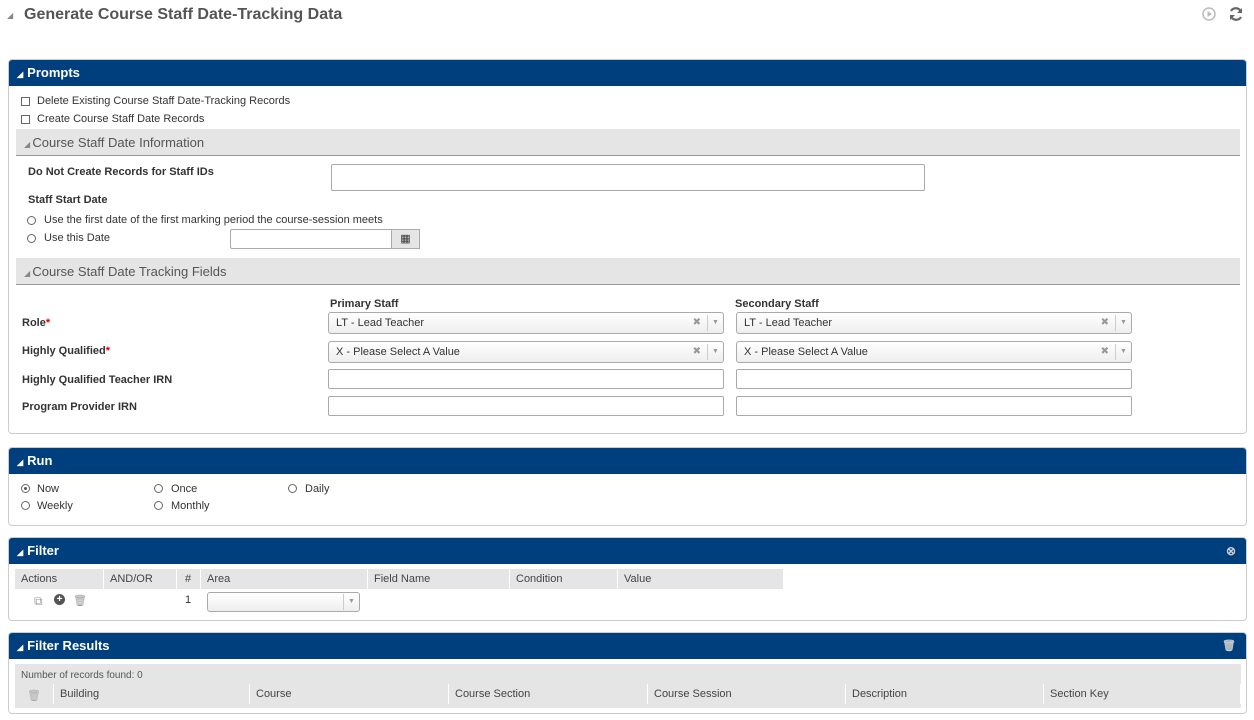 This screenshot has width=1254, height=720. I want to click on info-section-title: Course Staff Date Information, so click(118, 142).